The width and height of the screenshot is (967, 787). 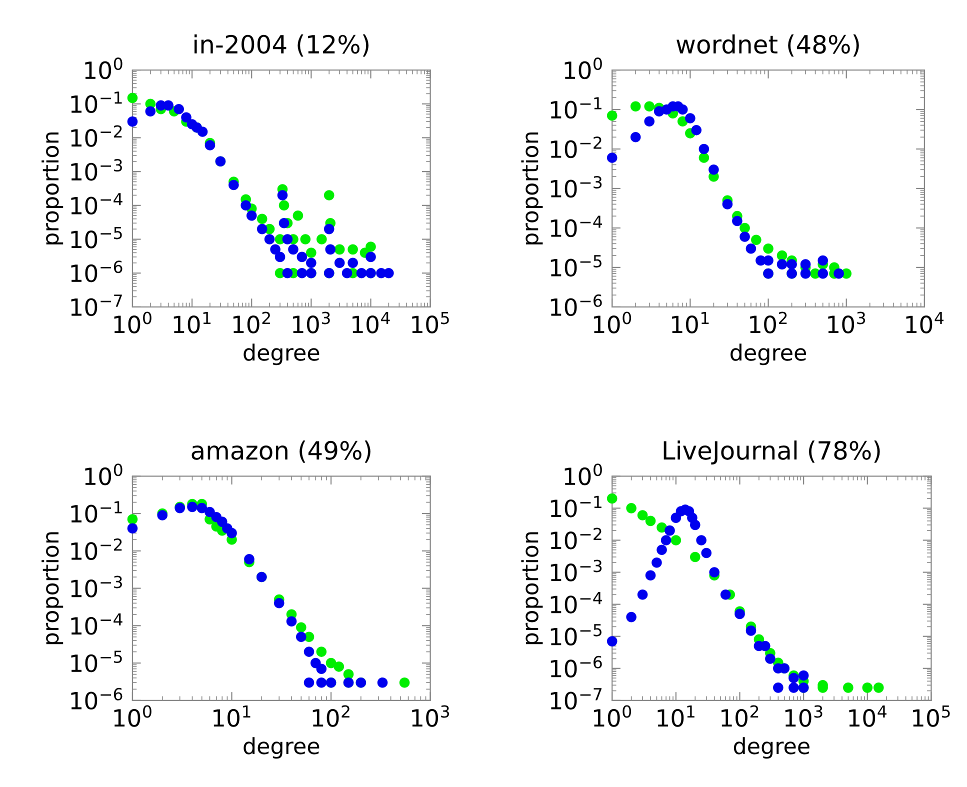 What do you see at coordinates (281, 45) in the screenshot?
I see `chart-title: in-2004 (12%)` at bounding box center [281, 45].